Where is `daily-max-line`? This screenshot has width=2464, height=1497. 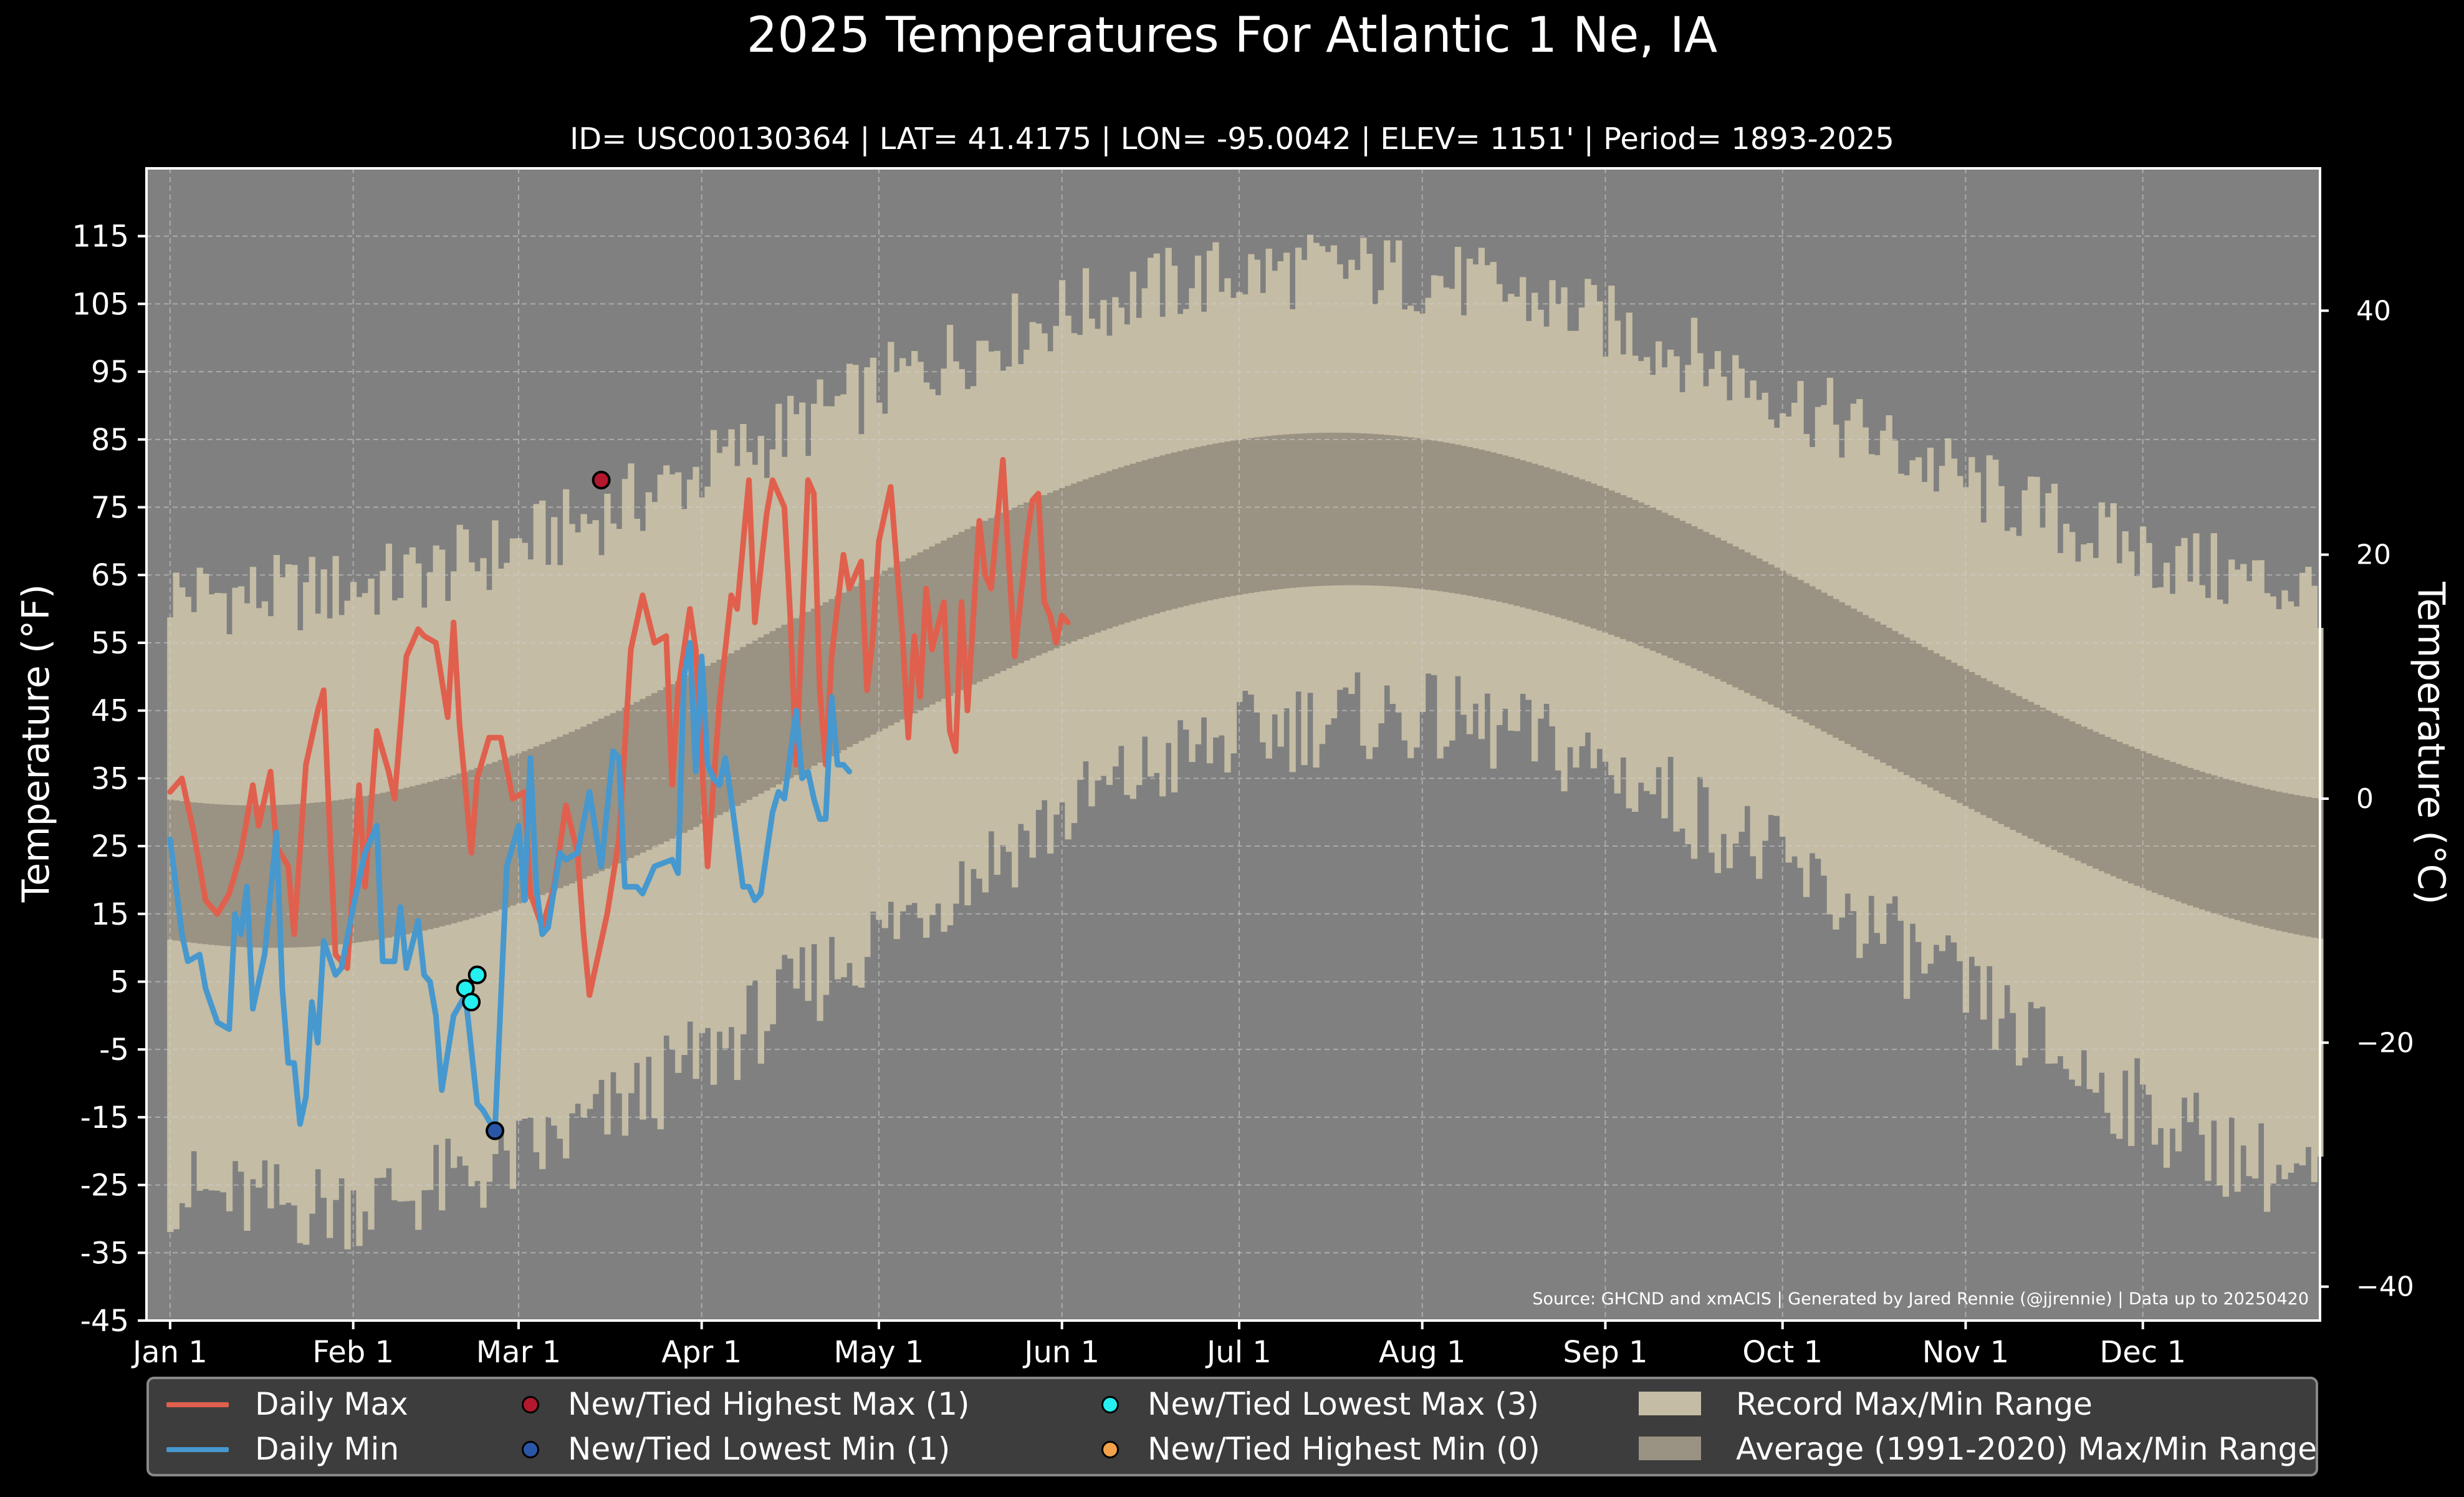 daily-max-line is located at coordinates (619, 727).